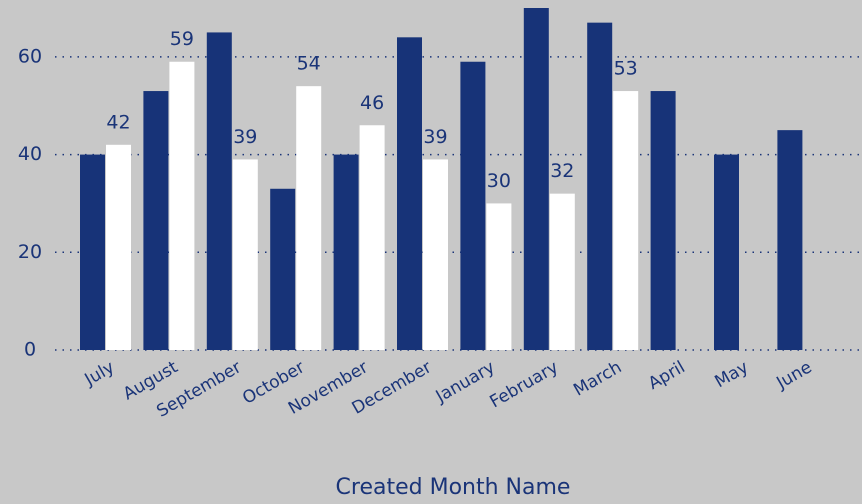  What do you see at coordinates (597, 378) in the screenshot?
I see `x-tick-label: March` at bounding box center [597, 378].